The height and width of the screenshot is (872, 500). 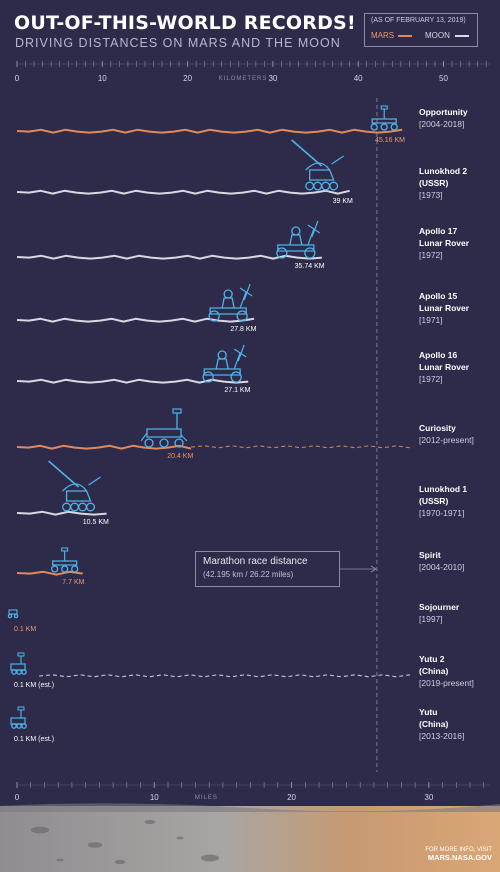 I want to click on ongoing-track, so click(x=300, y=447).